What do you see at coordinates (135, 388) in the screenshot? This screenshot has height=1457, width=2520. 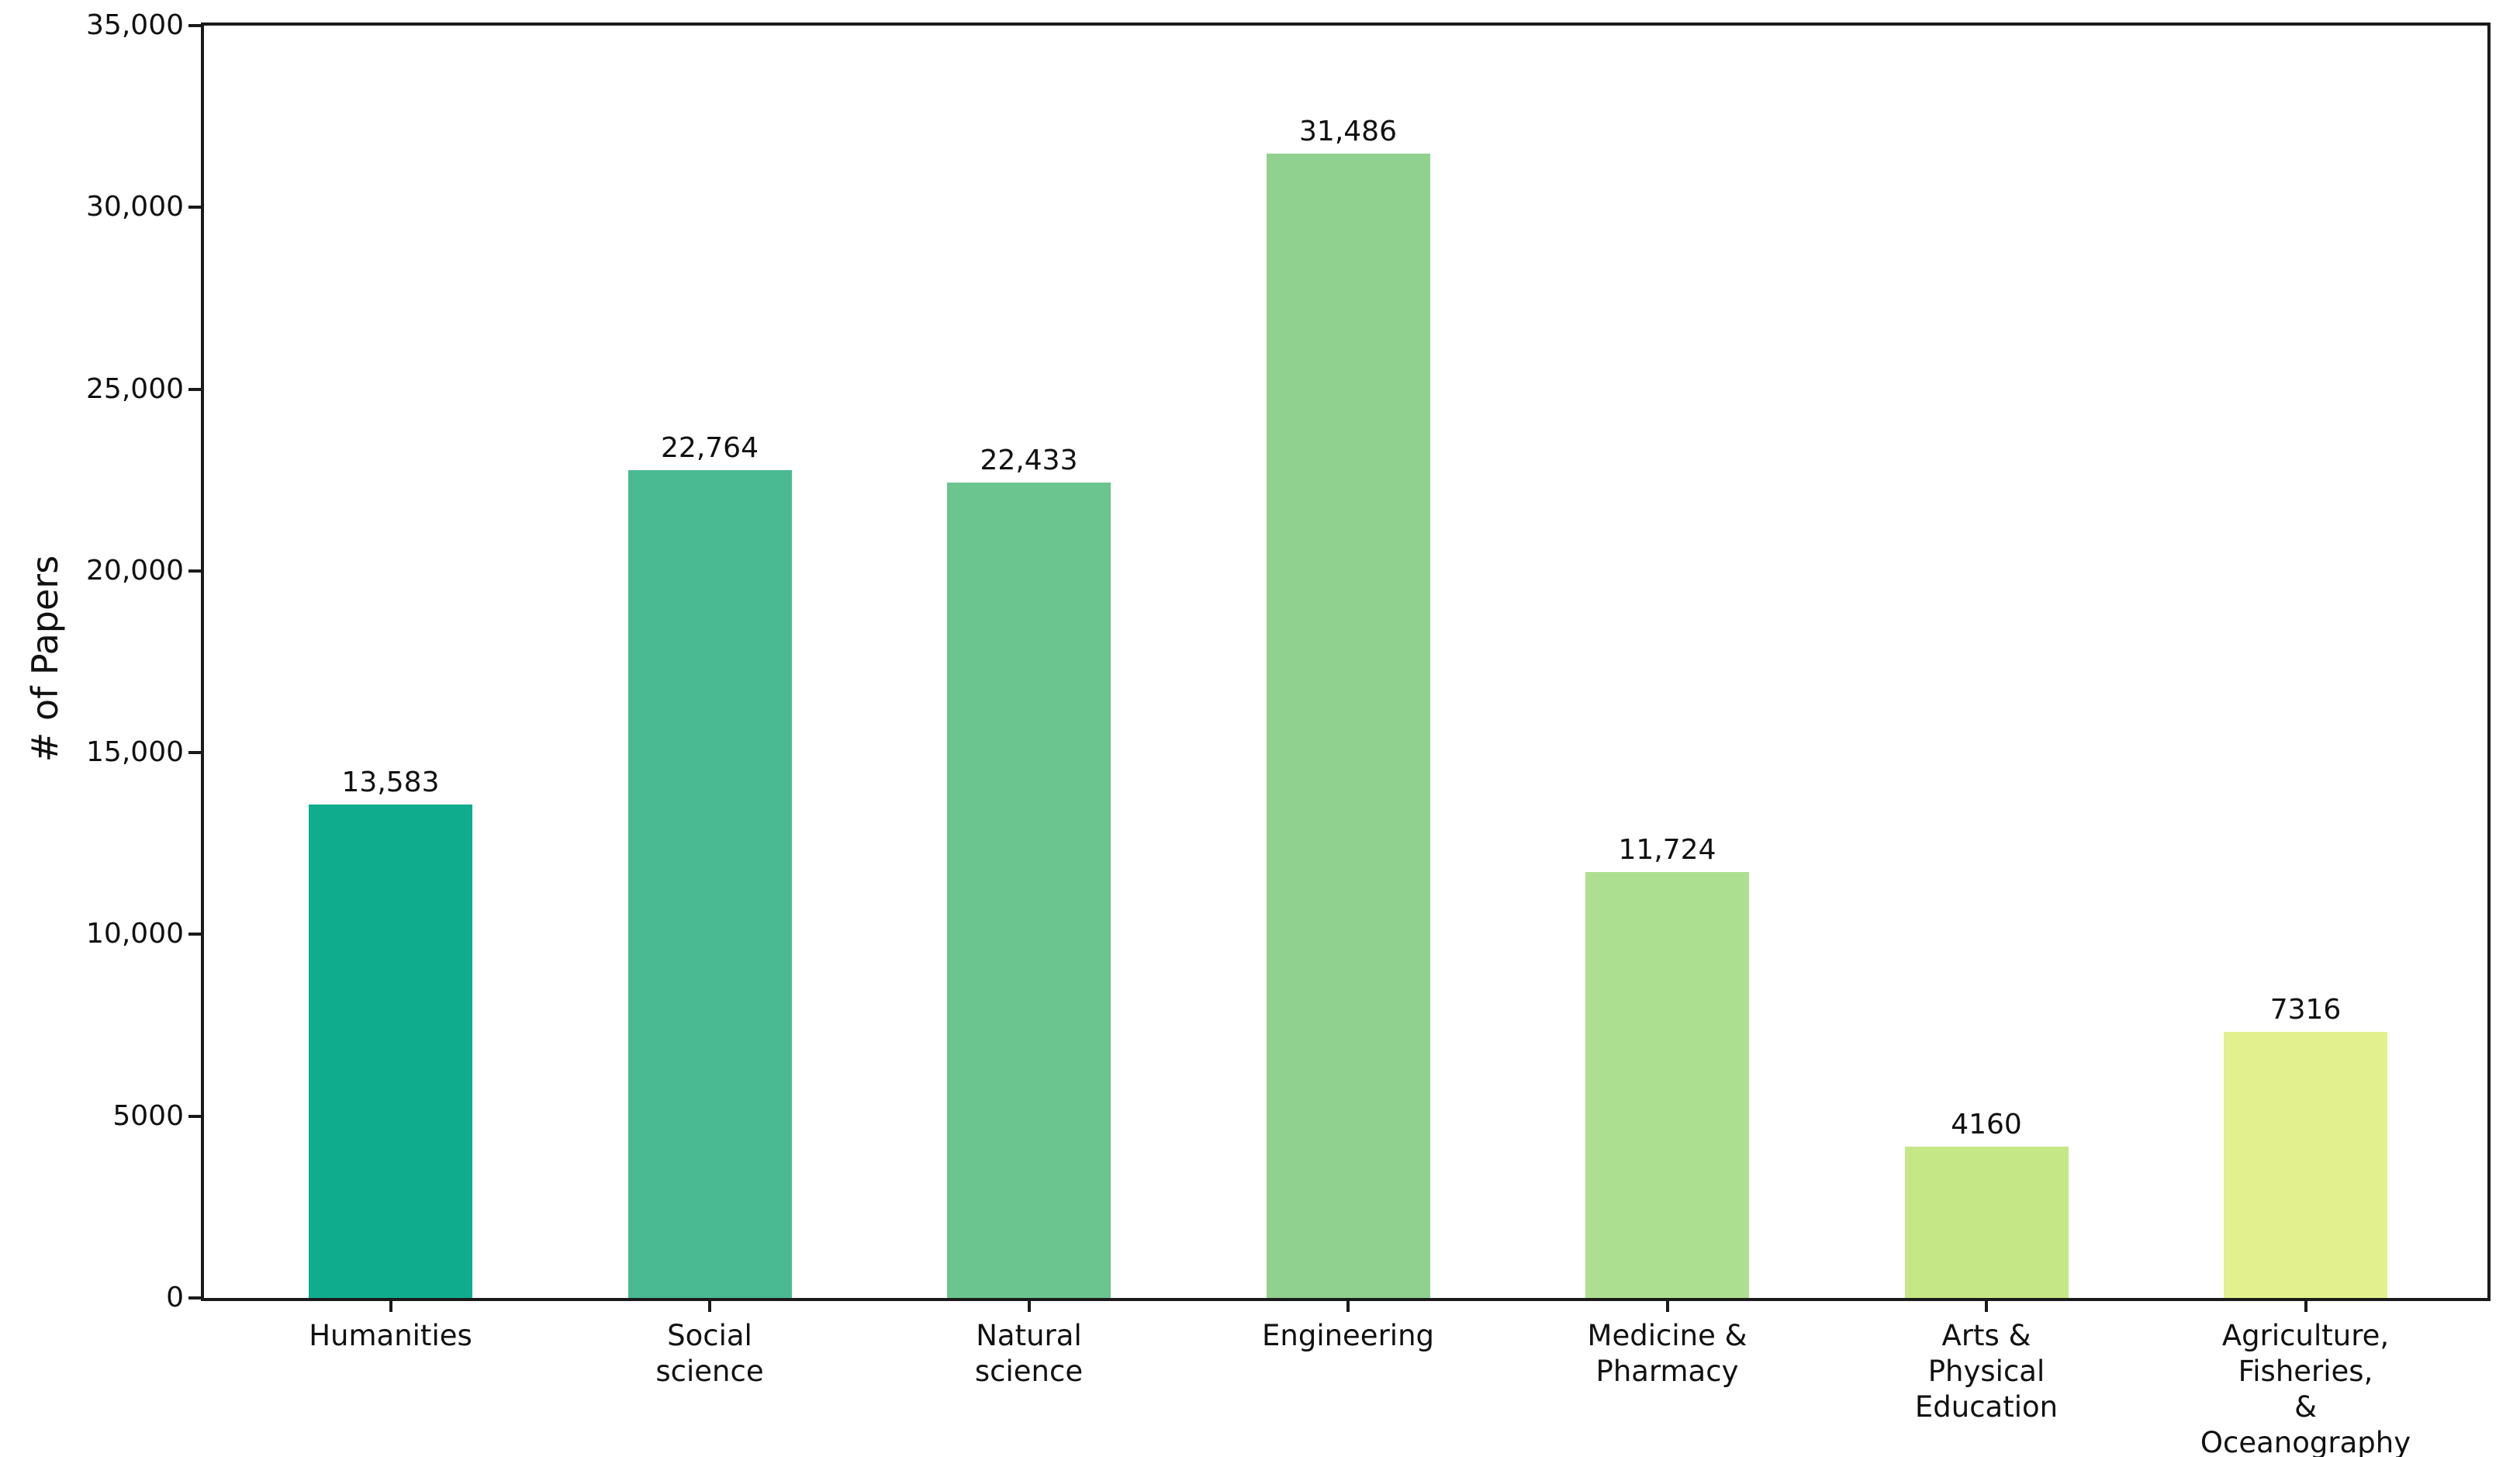 I see `y-tick-label: 25,000` at bounding box center [135, 388].